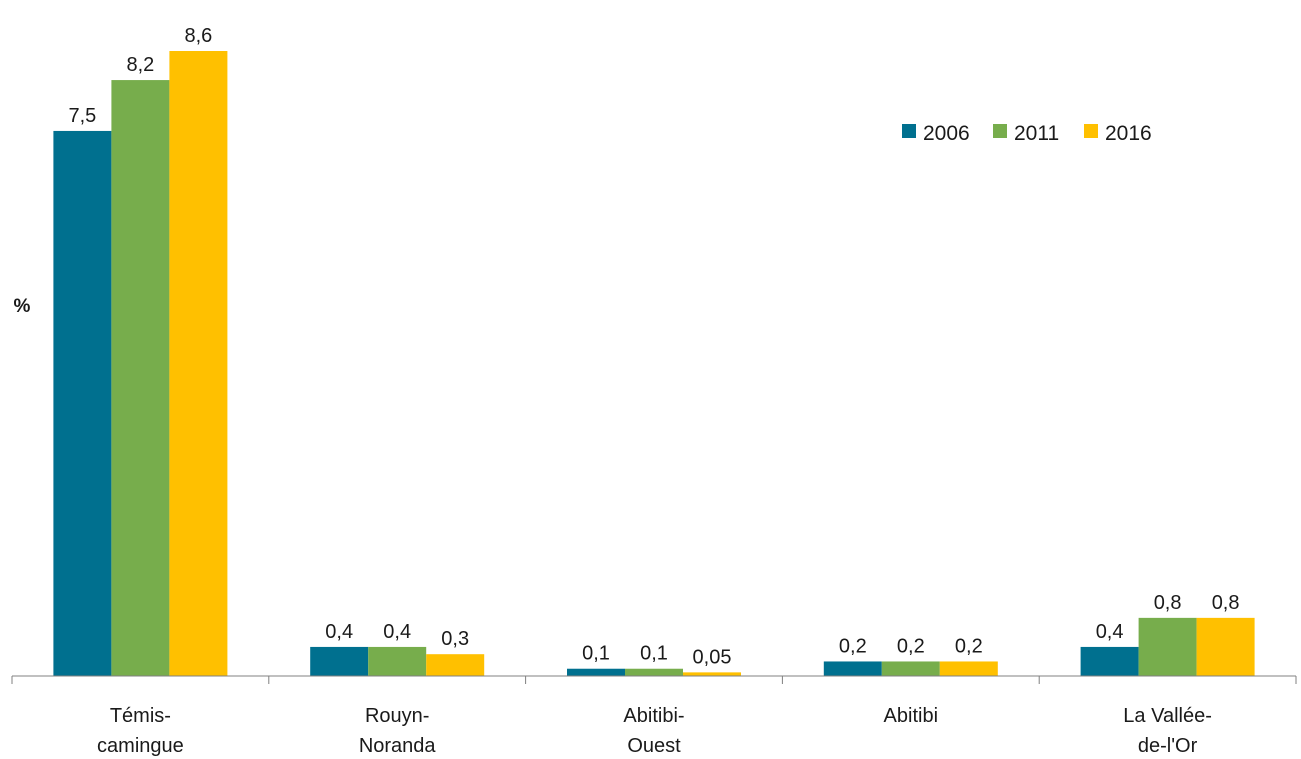 This screenshot has width=1301, height=759. Describe the element at coordinates (654, 679) in the screenshot. I see `x-axis` at that location.